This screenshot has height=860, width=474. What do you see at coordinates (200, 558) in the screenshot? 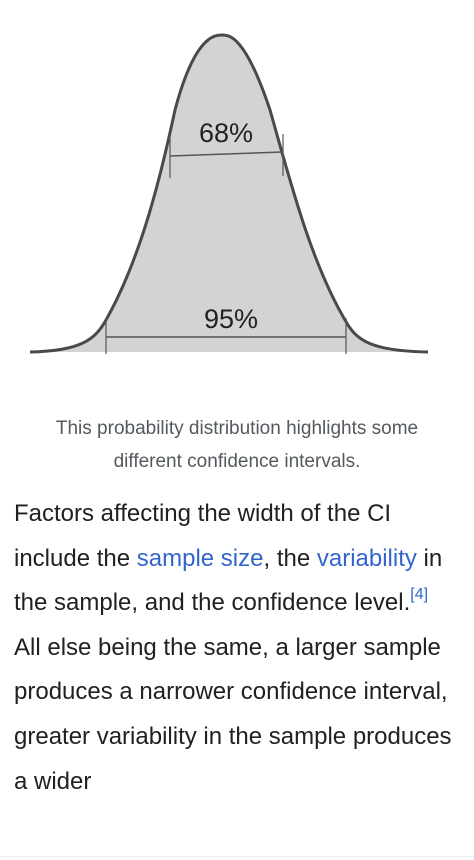
I see `link-sample-size: sample size` at bounding box center [200, 558].